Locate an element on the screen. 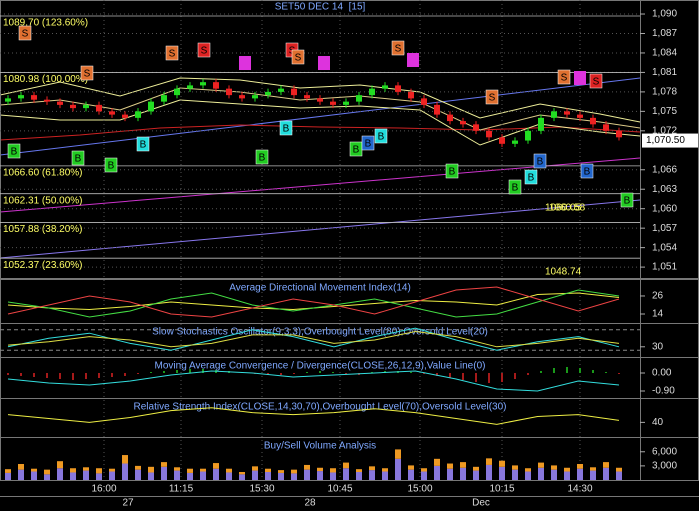  panel-title: Average Directional Movement Index(14) is located at coordinates (320, 288).